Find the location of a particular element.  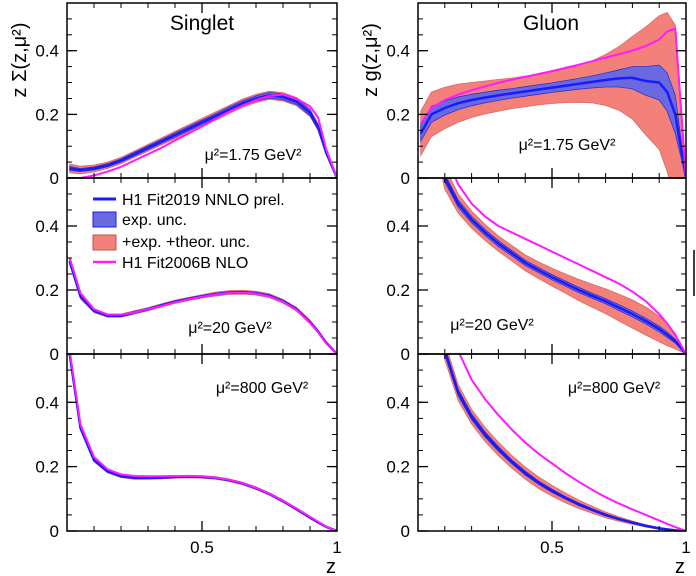

legend-label-nominal: H1 Fit2019 NNLO prel. is located at coordinates (203, 200).